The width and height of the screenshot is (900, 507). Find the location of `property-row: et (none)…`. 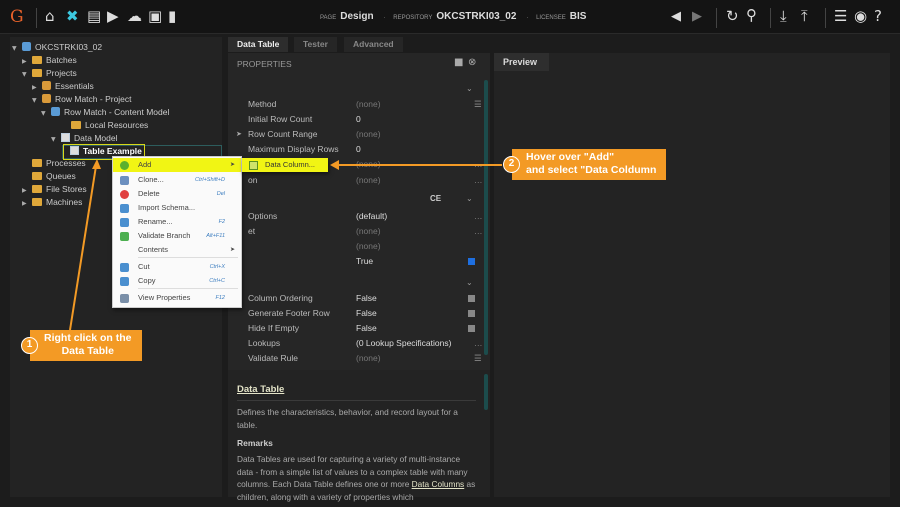

property-row: et (none)… is located at coordinates (355, 231).